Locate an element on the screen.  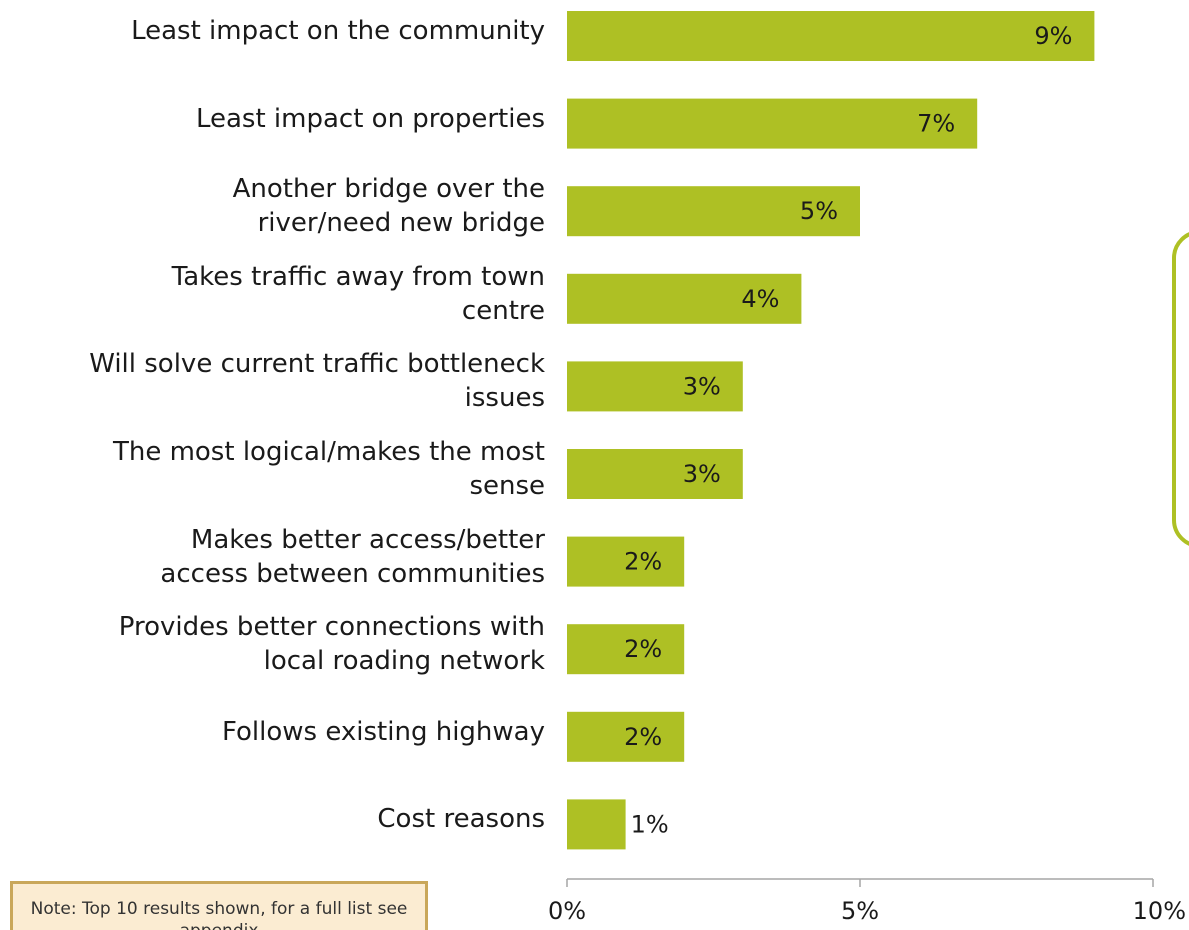
category-label-line: centre is located at coordinates (503, 310).